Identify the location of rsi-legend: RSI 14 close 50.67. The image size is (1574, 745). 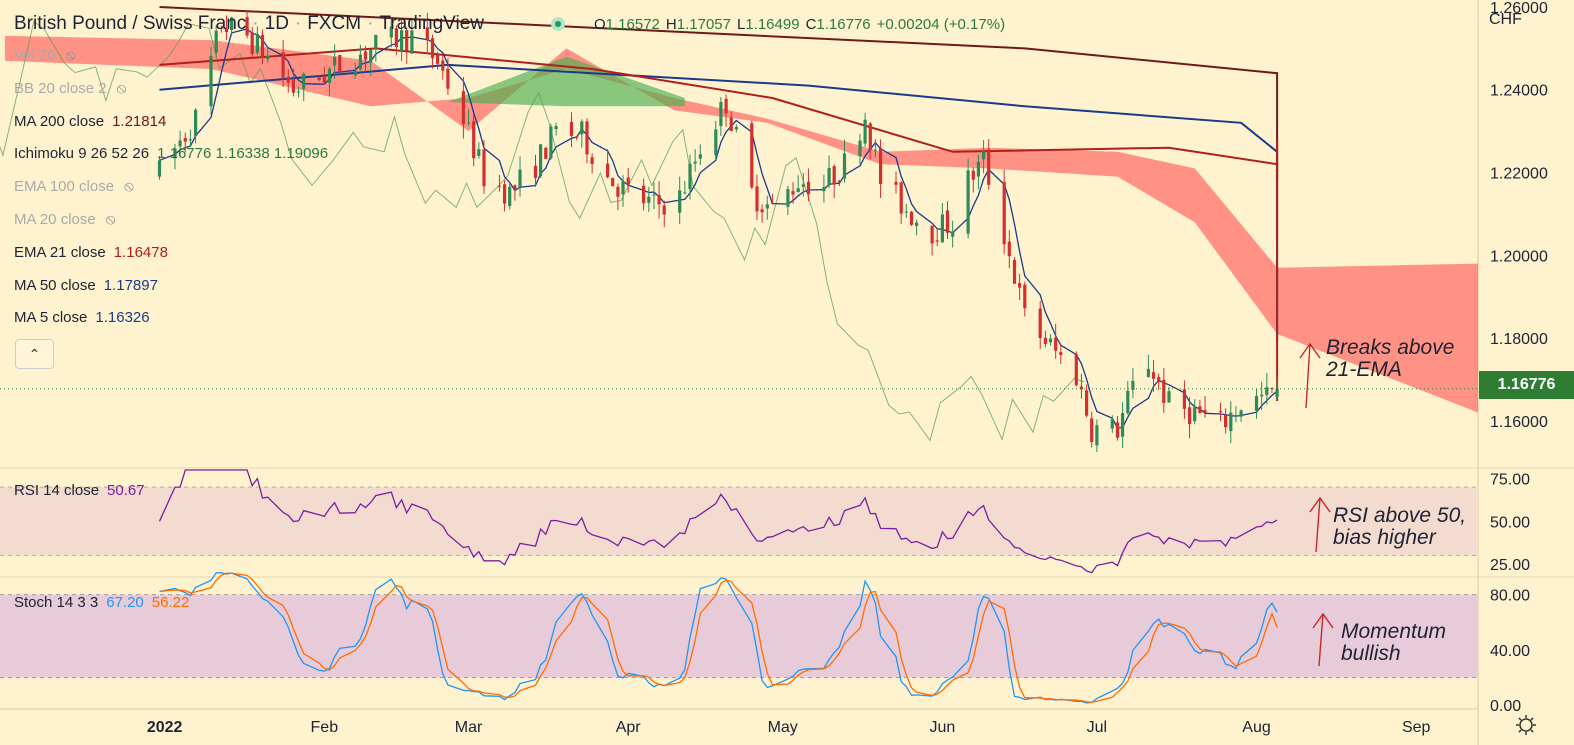
(79, 490).